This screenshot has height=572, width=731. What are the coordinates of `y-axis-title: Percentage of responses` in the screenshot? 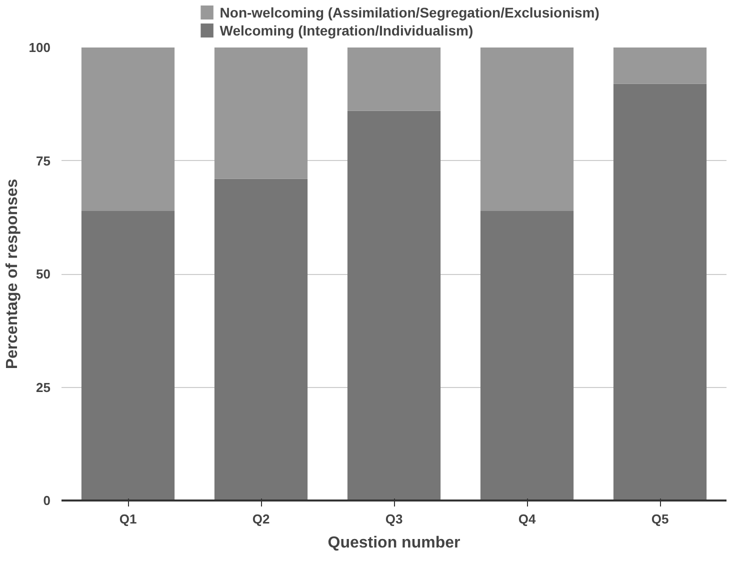 It's located at (12, 274).